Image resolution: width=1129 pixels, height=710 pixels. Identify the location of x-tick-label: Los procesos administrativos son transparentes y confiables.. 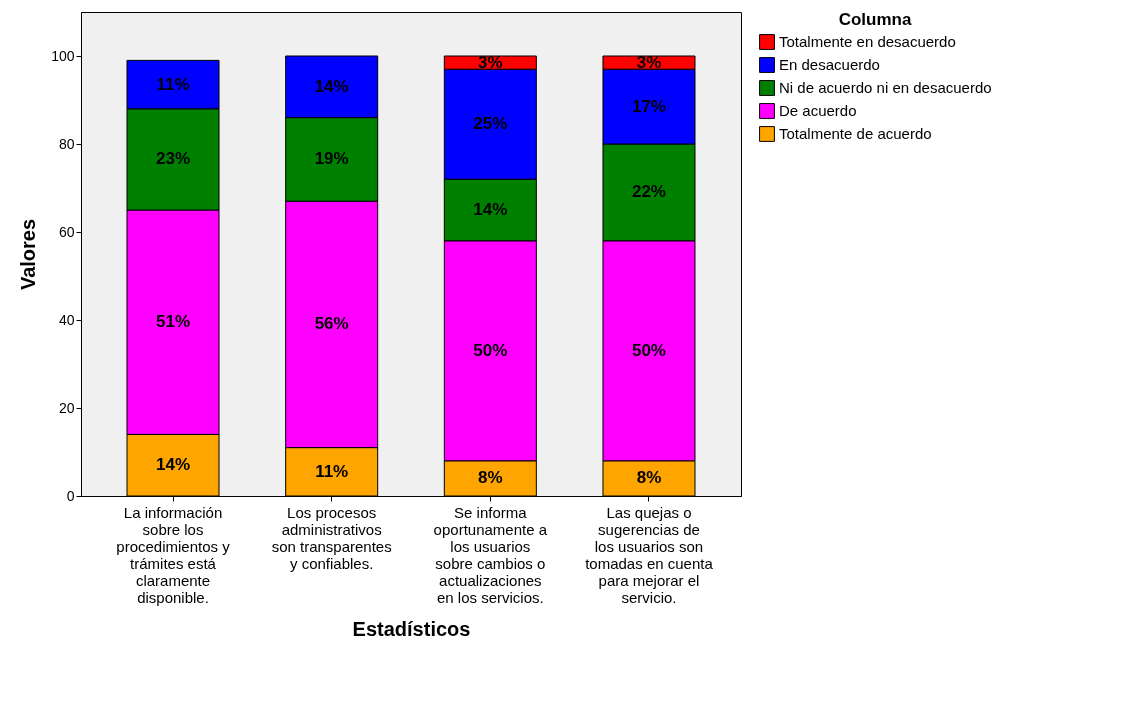
(331, 537).